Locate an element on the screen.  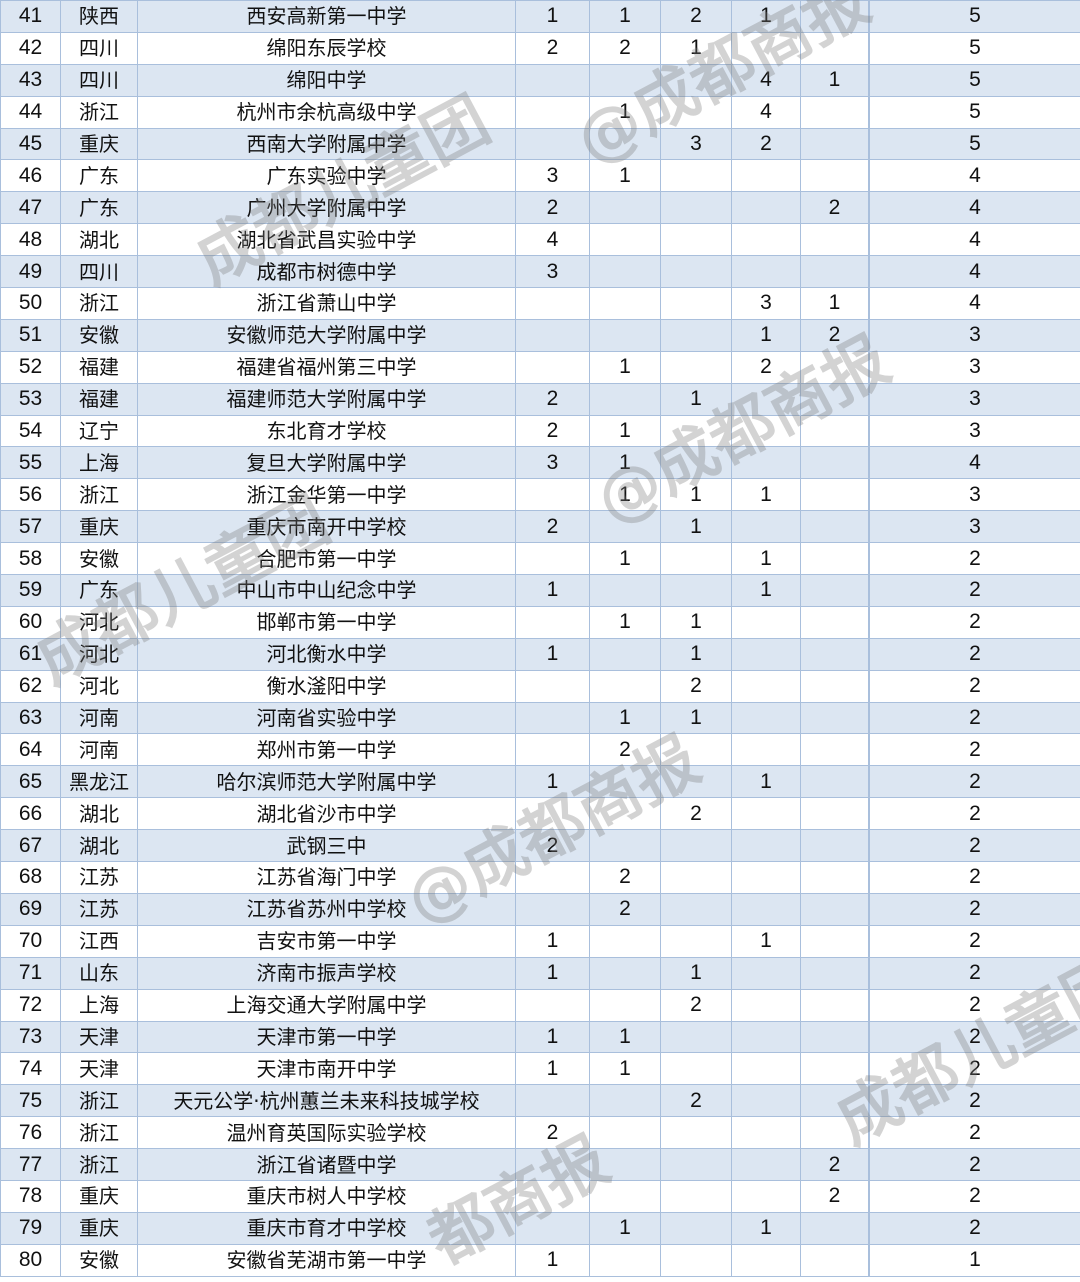
school-cell: 安徽师范大学附属中学 is located at coordinates (327, 335).